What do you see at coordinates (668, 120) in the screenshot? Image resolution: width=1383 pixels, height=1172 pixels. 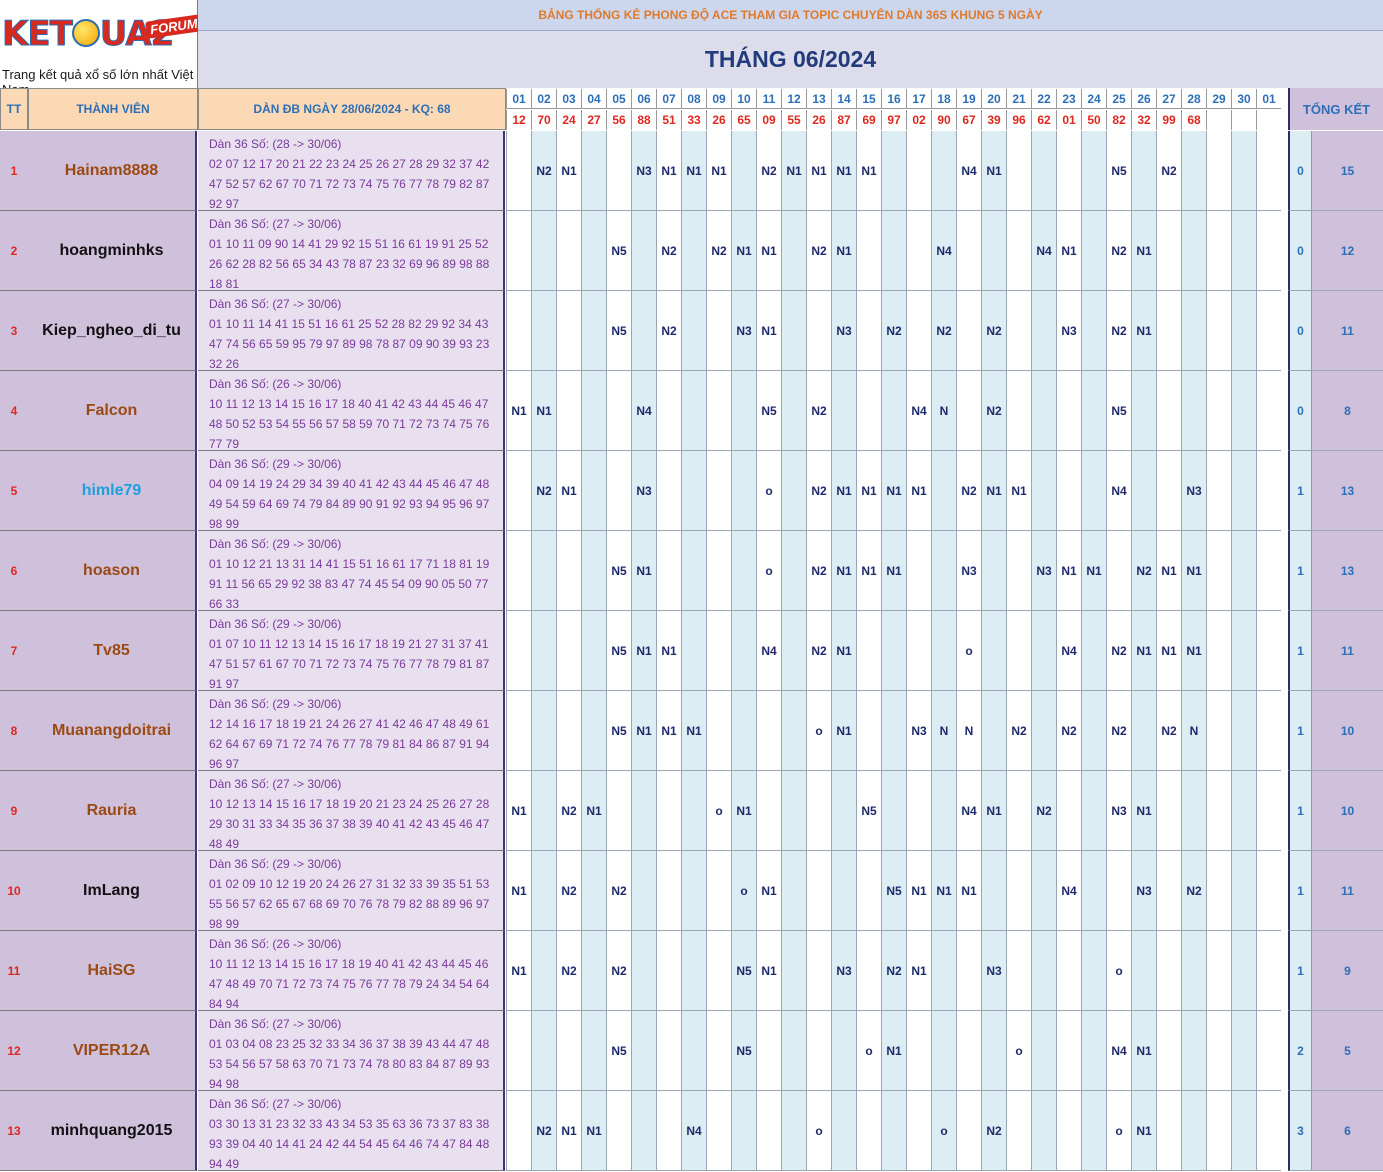 I see `day-result: 51` at bounding box center [668, 120].